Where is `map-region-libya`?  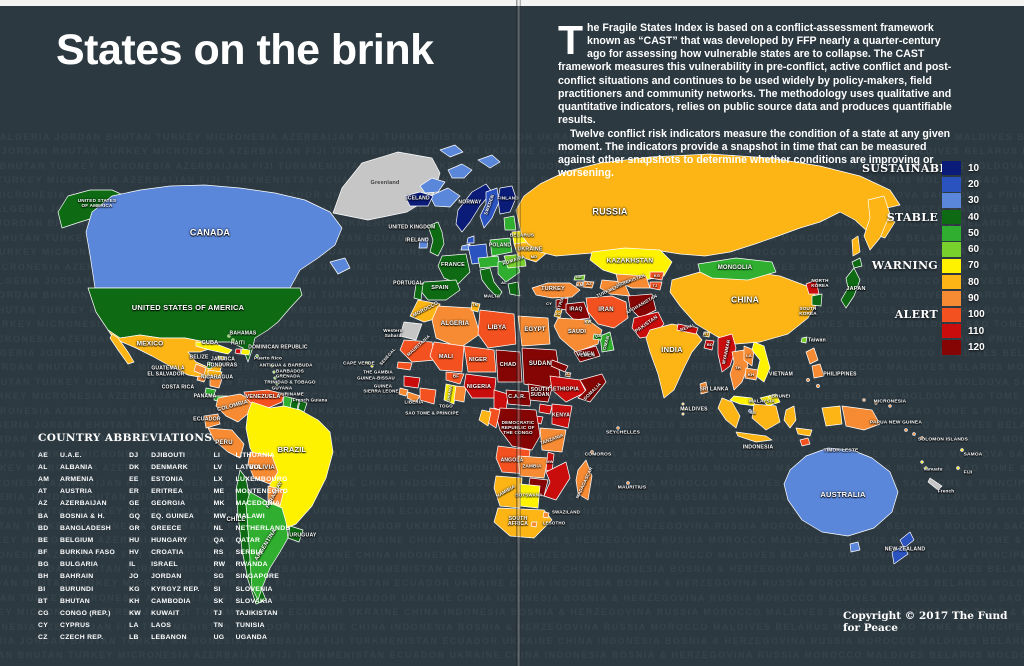
map-region-libya is located at coordinates (497, 329).